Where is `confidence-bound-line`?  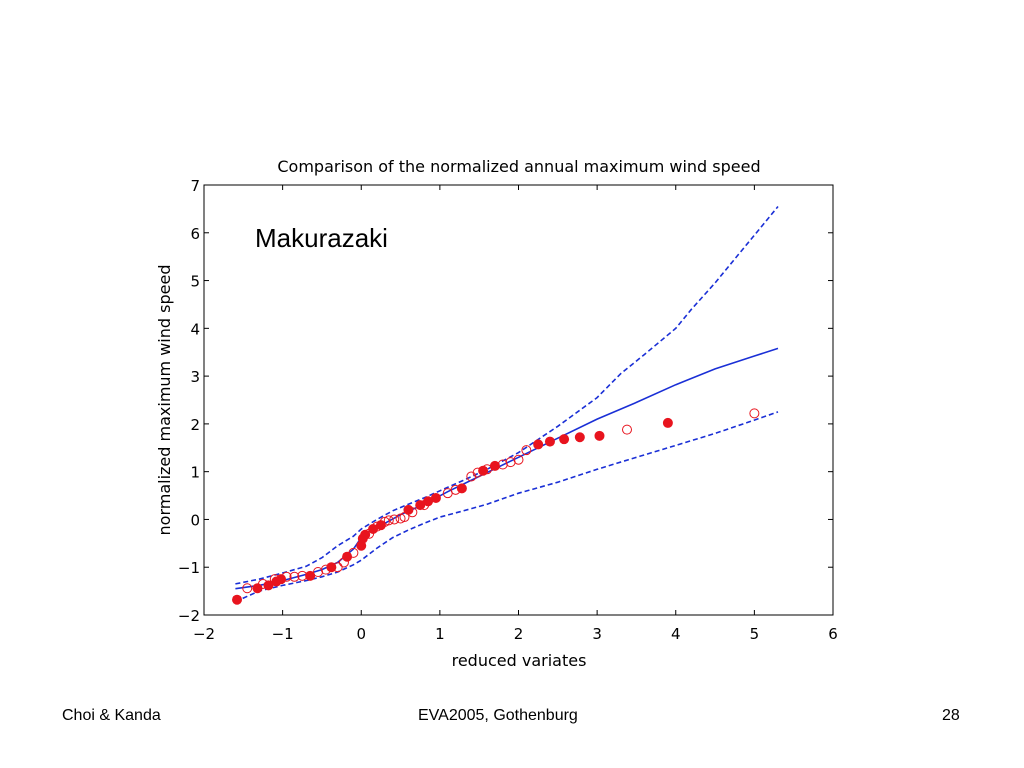
confidence-bound-line is located at coordinates (507, 507).